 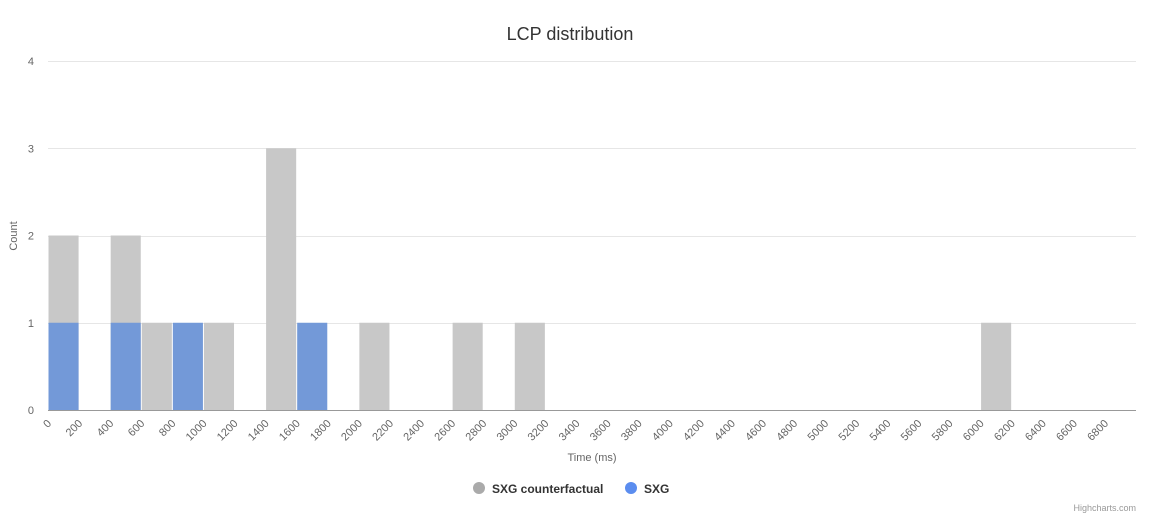 I want to click on x-tick-label: 600, so click(x=136, y=428).